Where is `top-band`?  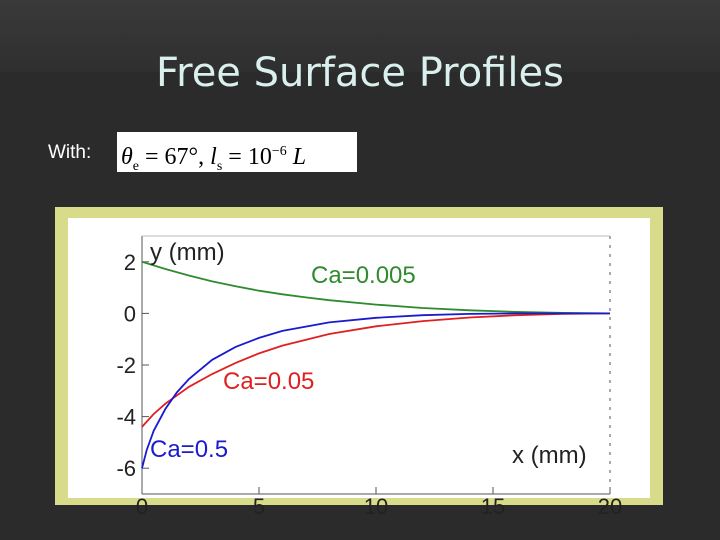 top-band is located at coordinates (360, 36).